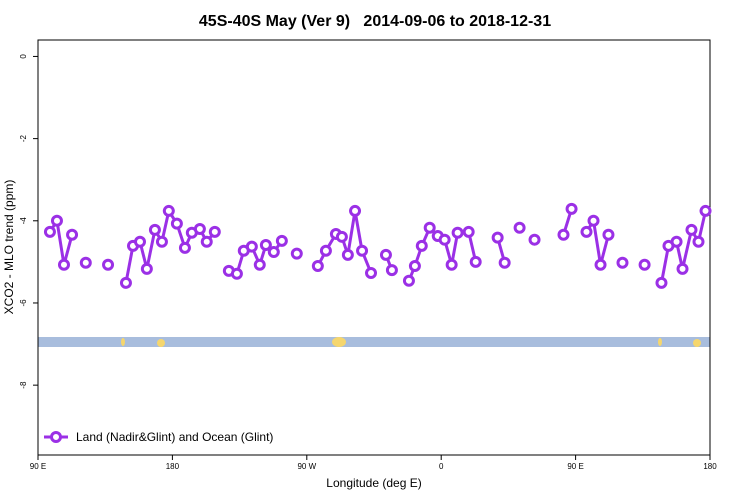 This screenshot has width=750, height=500. What do you see at coordinates (373, 483) in the screenshot?
I see `x-axis-label: Longitude (deg E)` at bounding box center [373, 483].